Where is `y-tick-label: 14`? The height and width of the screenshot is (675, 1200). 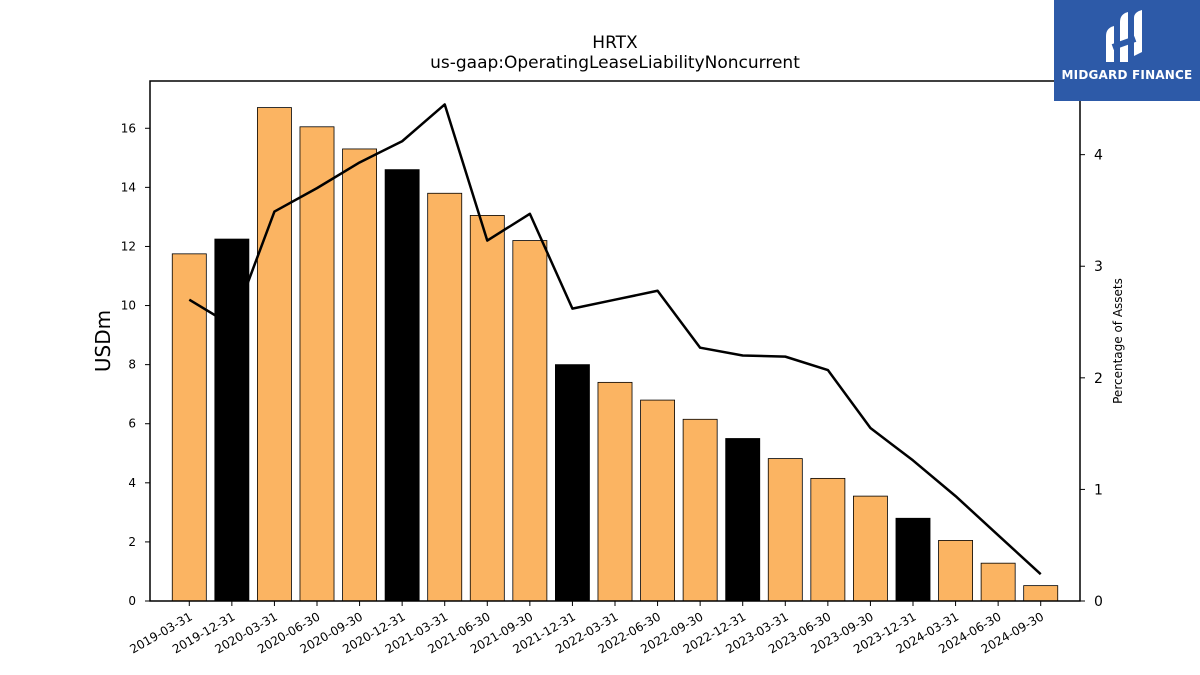
y-tick-label: 14 is located at coordinates (128, 187).